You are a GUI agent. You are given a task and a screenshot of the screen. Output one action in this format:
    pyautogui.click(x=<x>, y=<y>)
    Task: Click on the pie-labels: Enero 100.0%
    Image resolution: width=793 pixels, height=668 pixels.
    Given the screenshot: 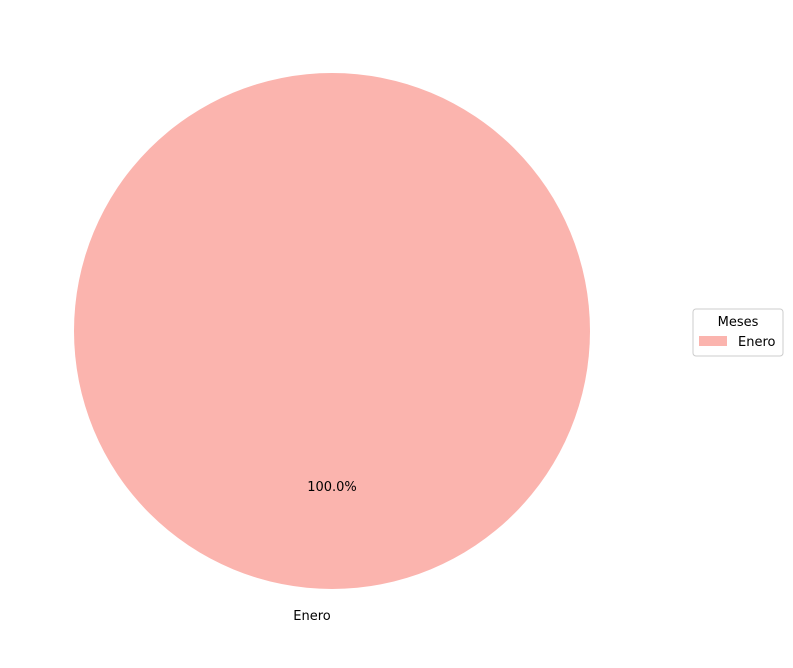 What is the action you would take?
    pyautogui.click(x=325, y=552)
    